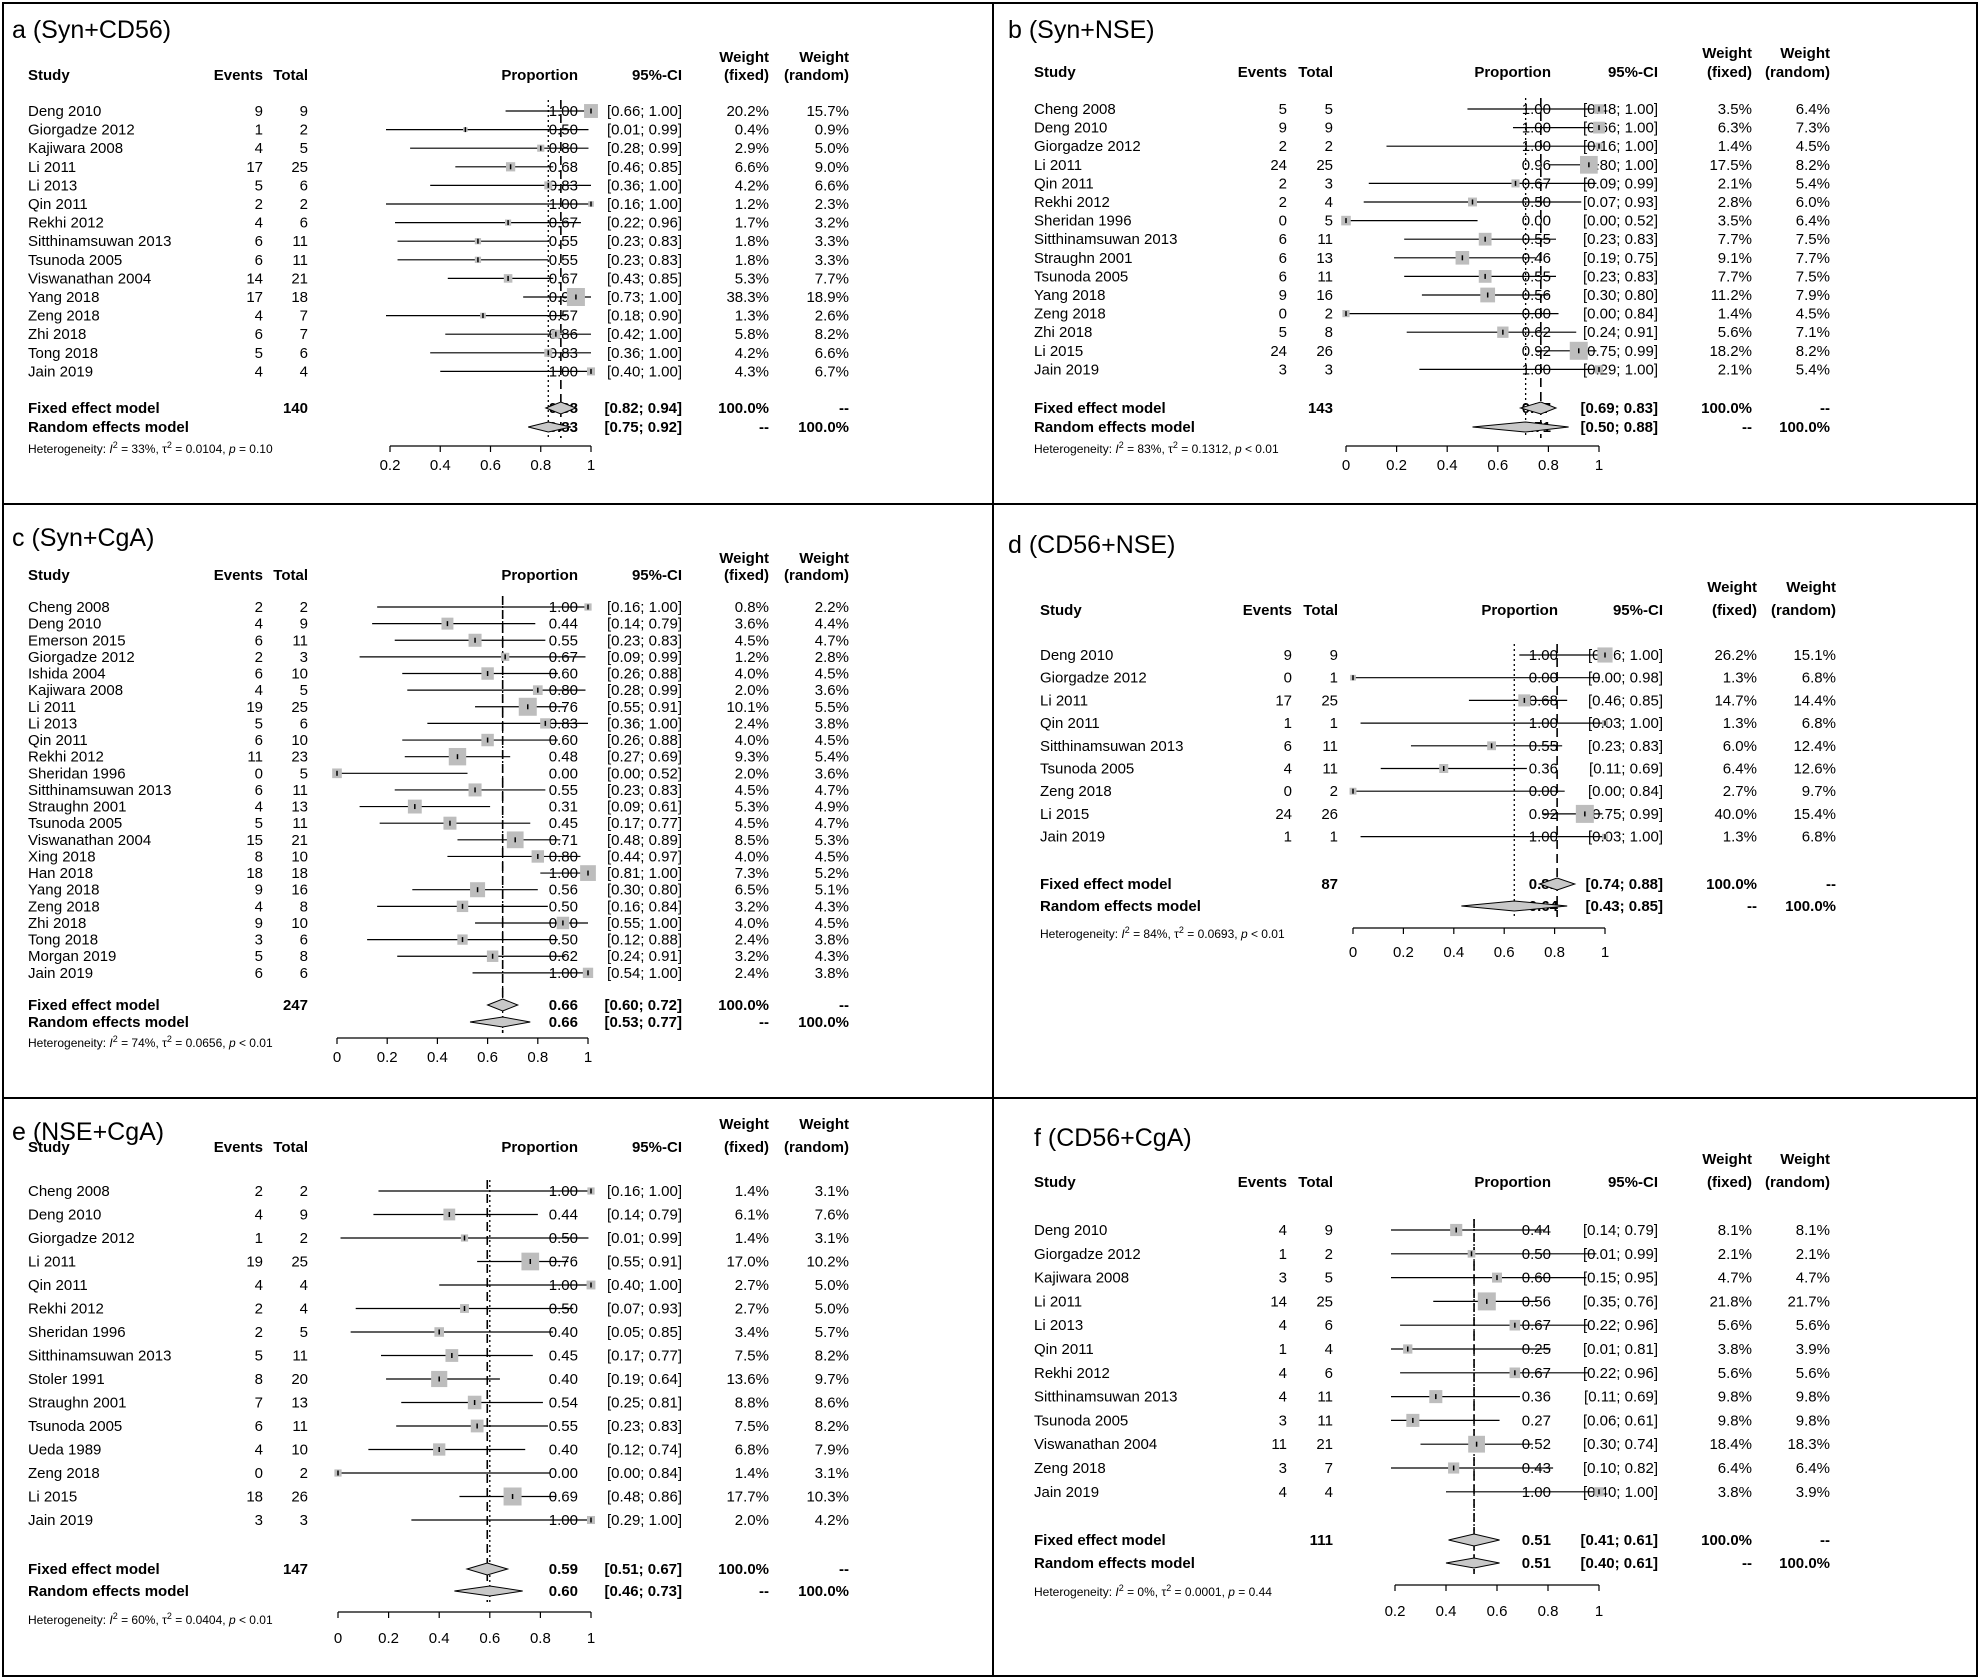  I want to click on study-name: Li 2011, so click(52, 707).